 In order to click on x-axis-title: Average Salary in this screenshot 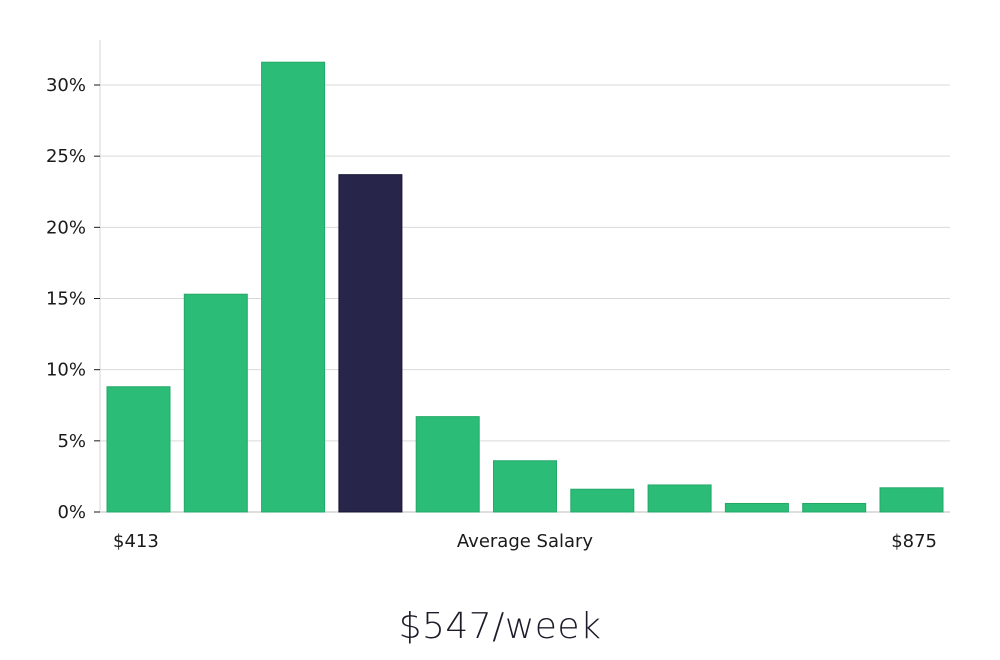, I will do `click(525, 541)`.